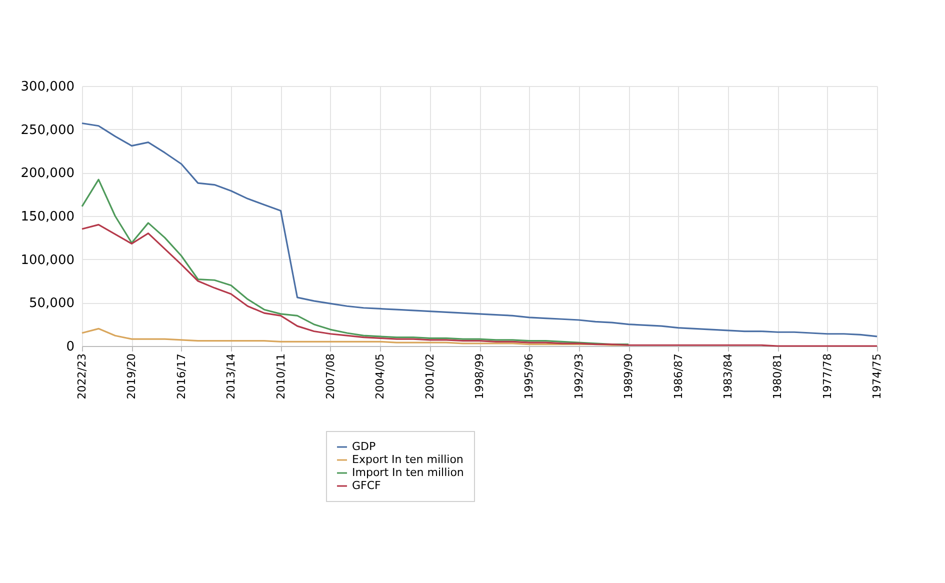 The height and width of the screenshot is (583, 945). What do you see at coordinates (827, 377) in the screenshot?
I see `x-tick-label: 1977/78` at bounding box center [827, 377].